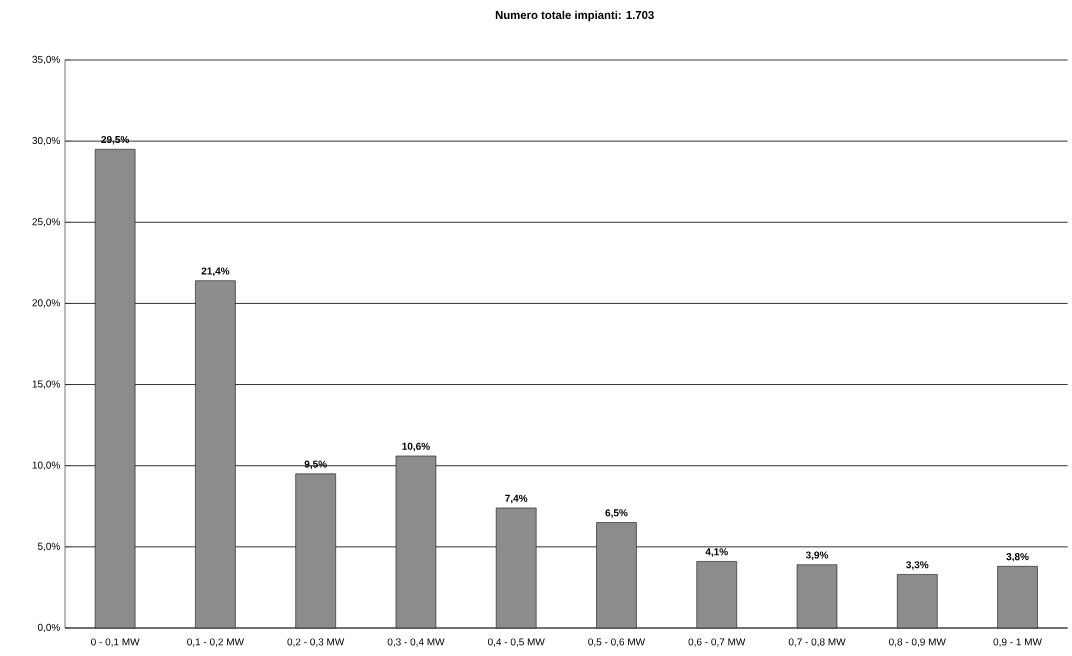  Describe the element at coordinates (46, 303) in the screenshot. I see `y-tick-label: 20,0%` at that location.